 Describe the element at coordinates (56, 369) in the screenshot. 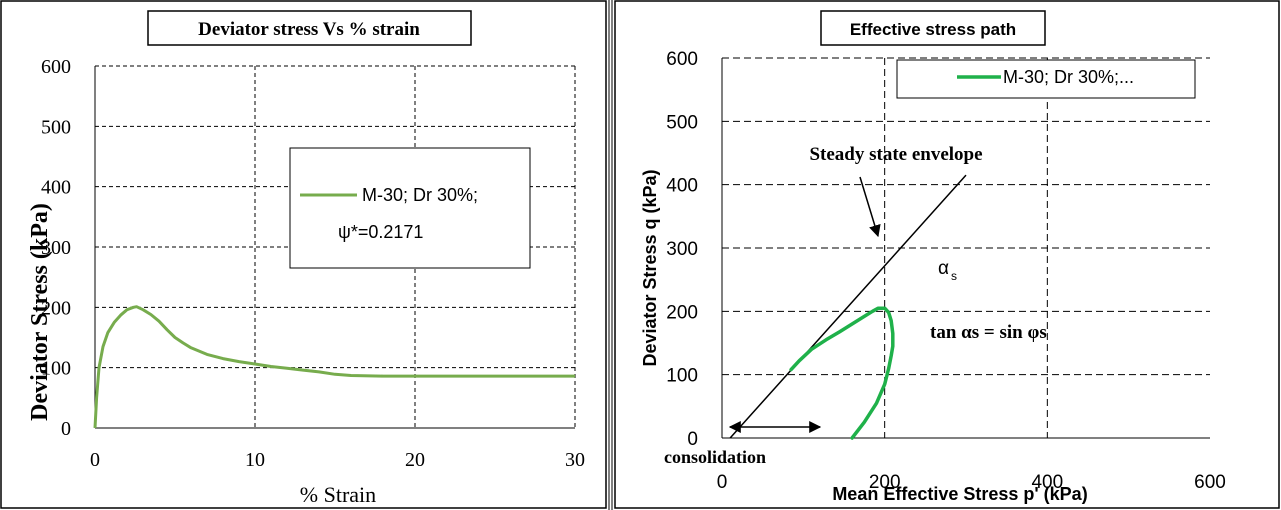

I see `left-y-tick-label: 100` at that location.